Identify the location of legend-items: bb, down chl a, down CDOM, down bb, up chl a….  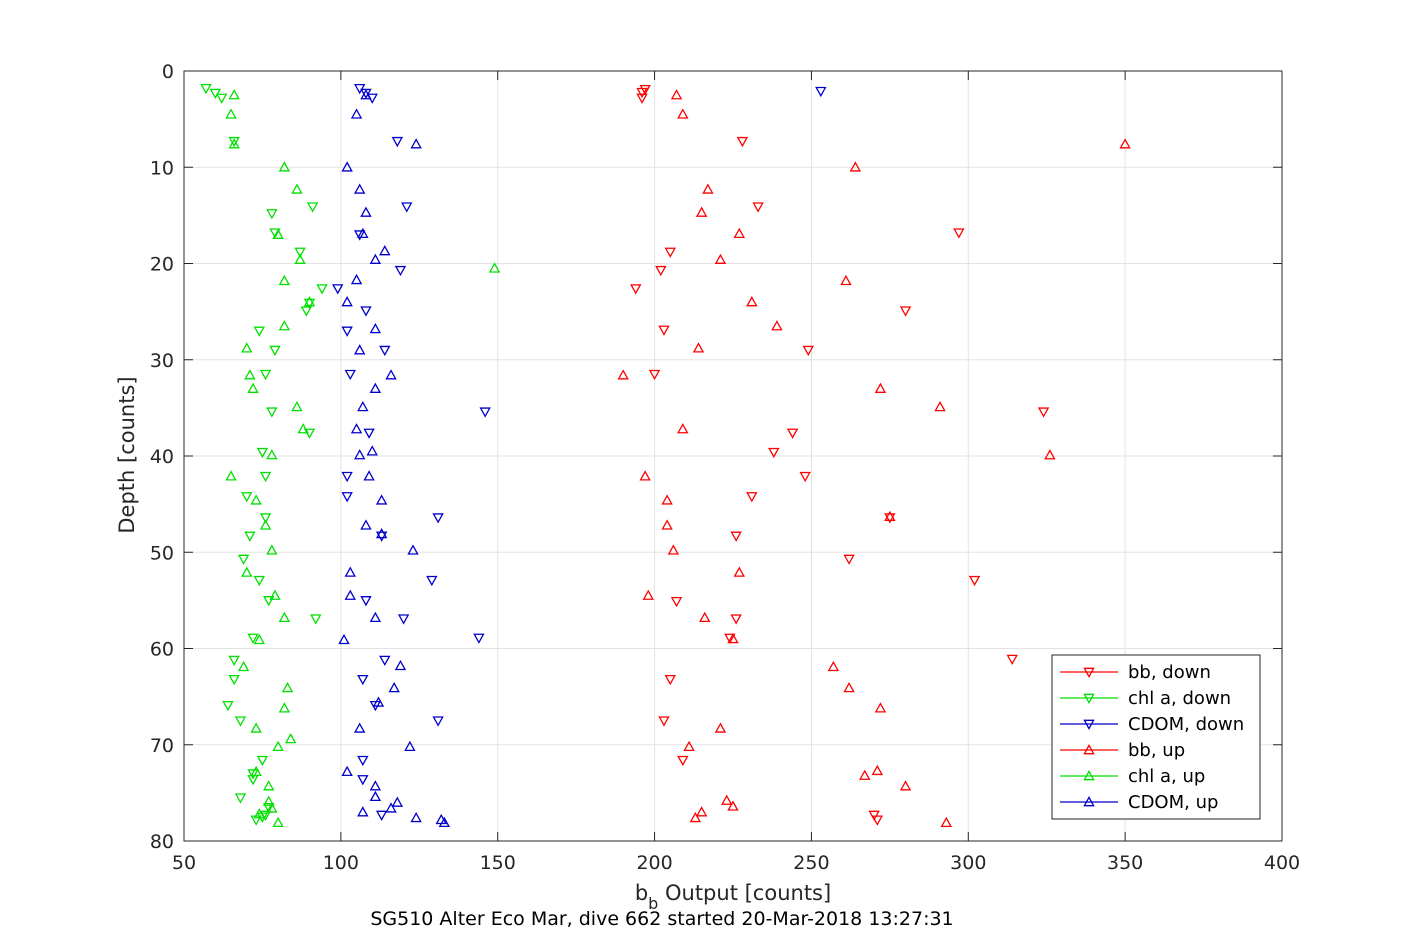
(1152, 737).